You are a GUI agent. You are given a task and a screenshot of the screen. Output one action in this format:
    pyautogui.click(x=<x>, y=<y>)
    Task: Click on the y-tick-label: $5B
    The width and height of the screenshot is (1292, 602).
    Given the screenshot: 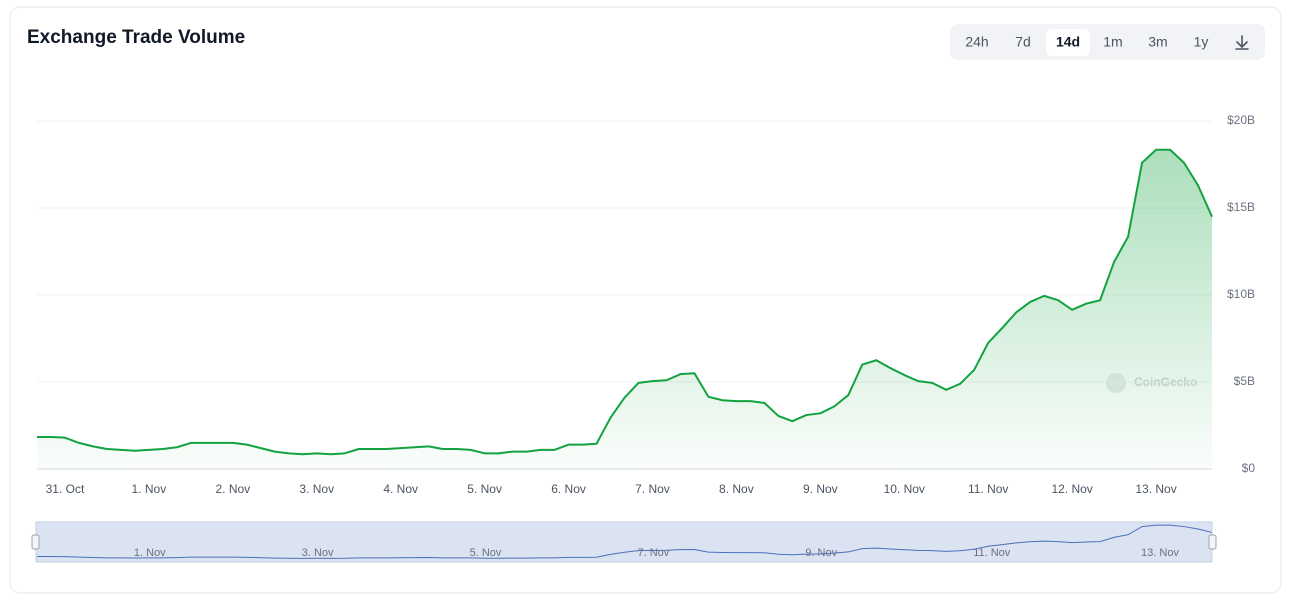 What is the action you would take?
    pyautogui.click(x=1244, y=381)
    